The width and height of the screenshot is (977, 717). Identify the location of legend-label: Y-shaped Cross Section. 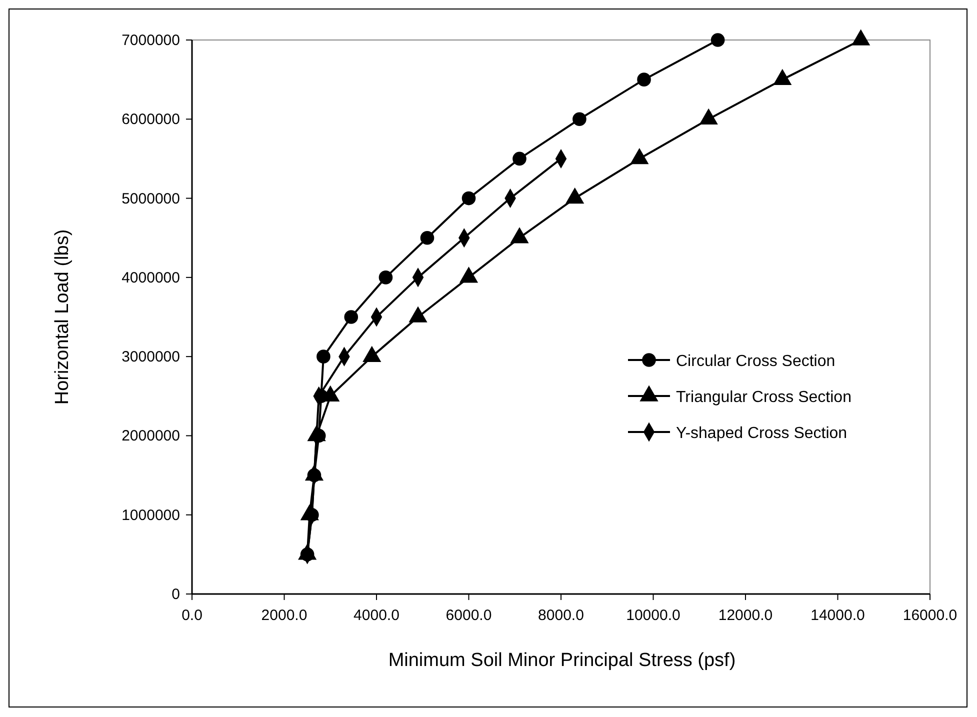
(762, 433).